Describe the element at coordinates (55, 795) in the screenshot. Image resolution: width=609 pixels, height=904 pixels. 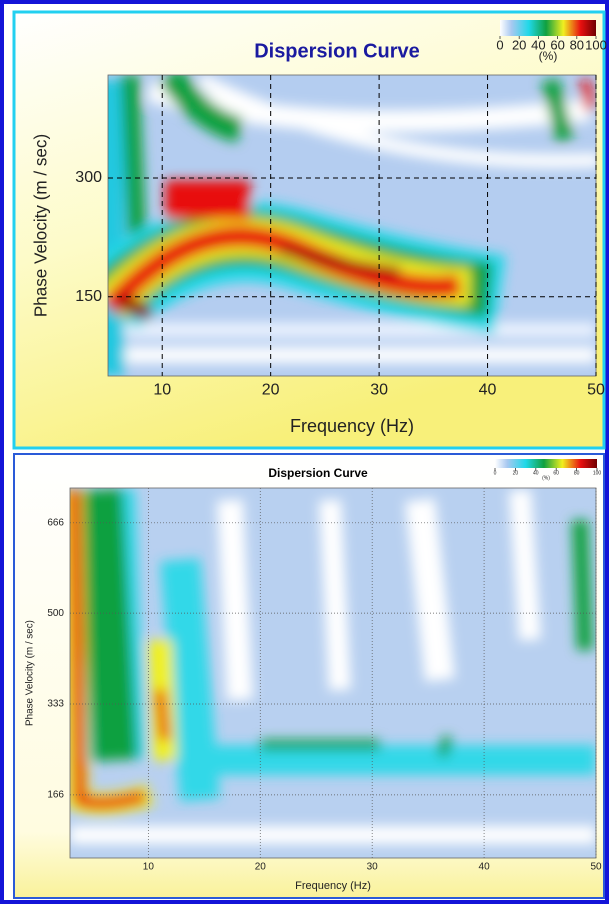
I see `y-tick-label: 166` at that location.